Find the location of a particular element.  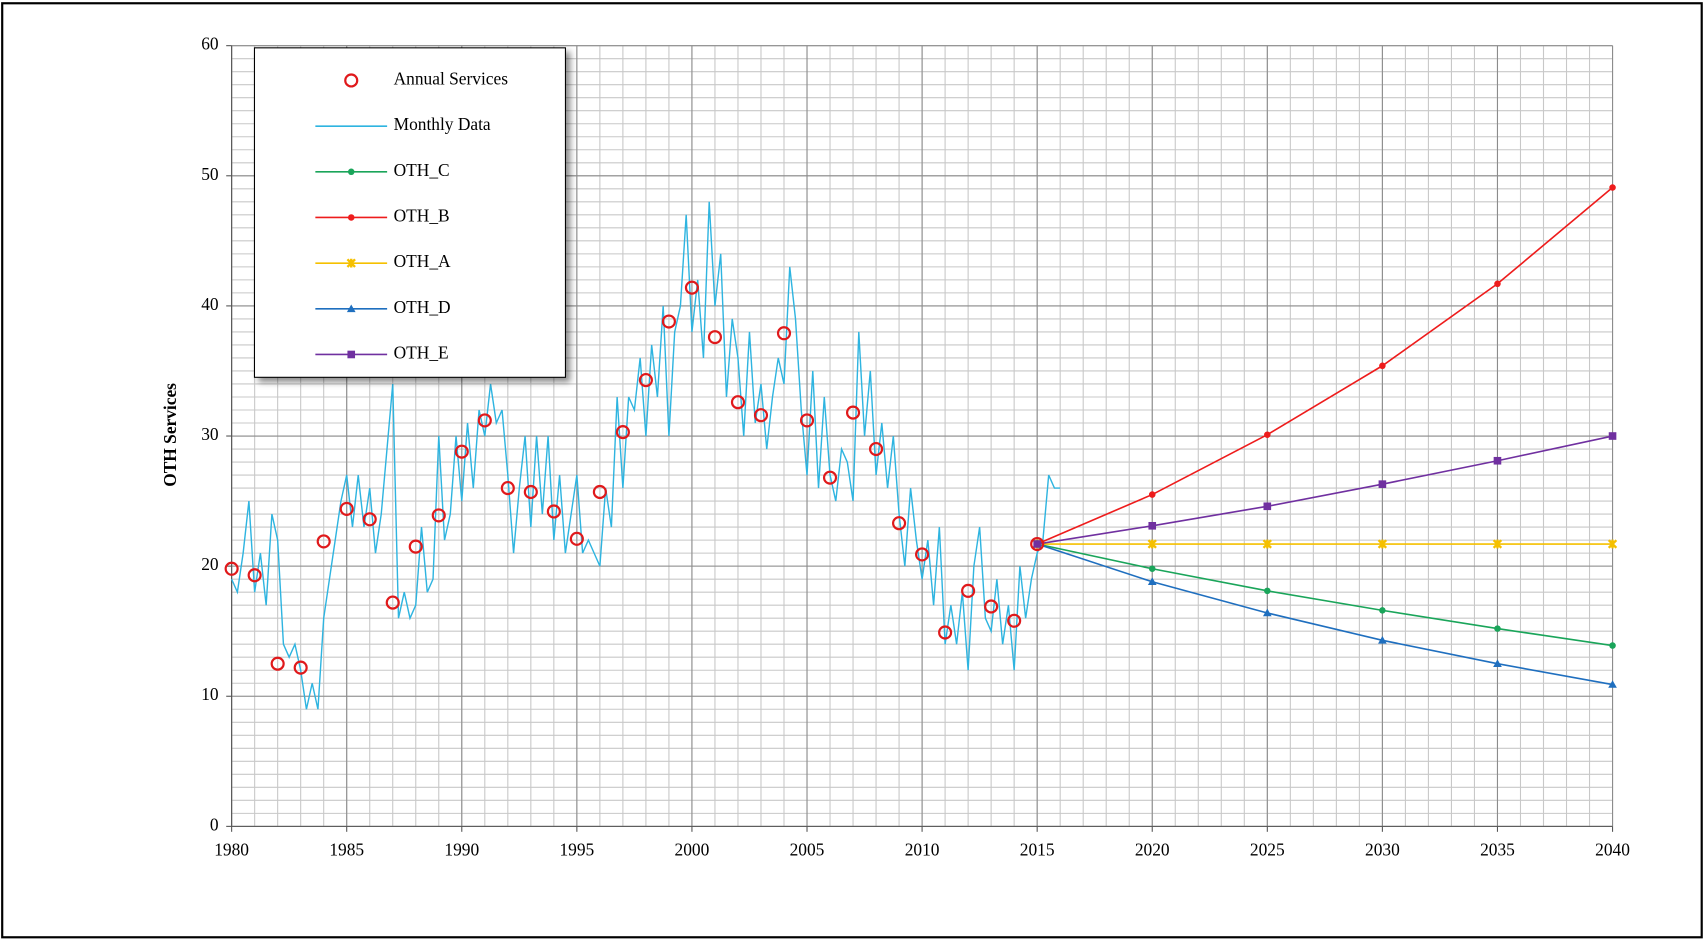

x-tick-label: 2020 is located at coordinates (1152, 849).